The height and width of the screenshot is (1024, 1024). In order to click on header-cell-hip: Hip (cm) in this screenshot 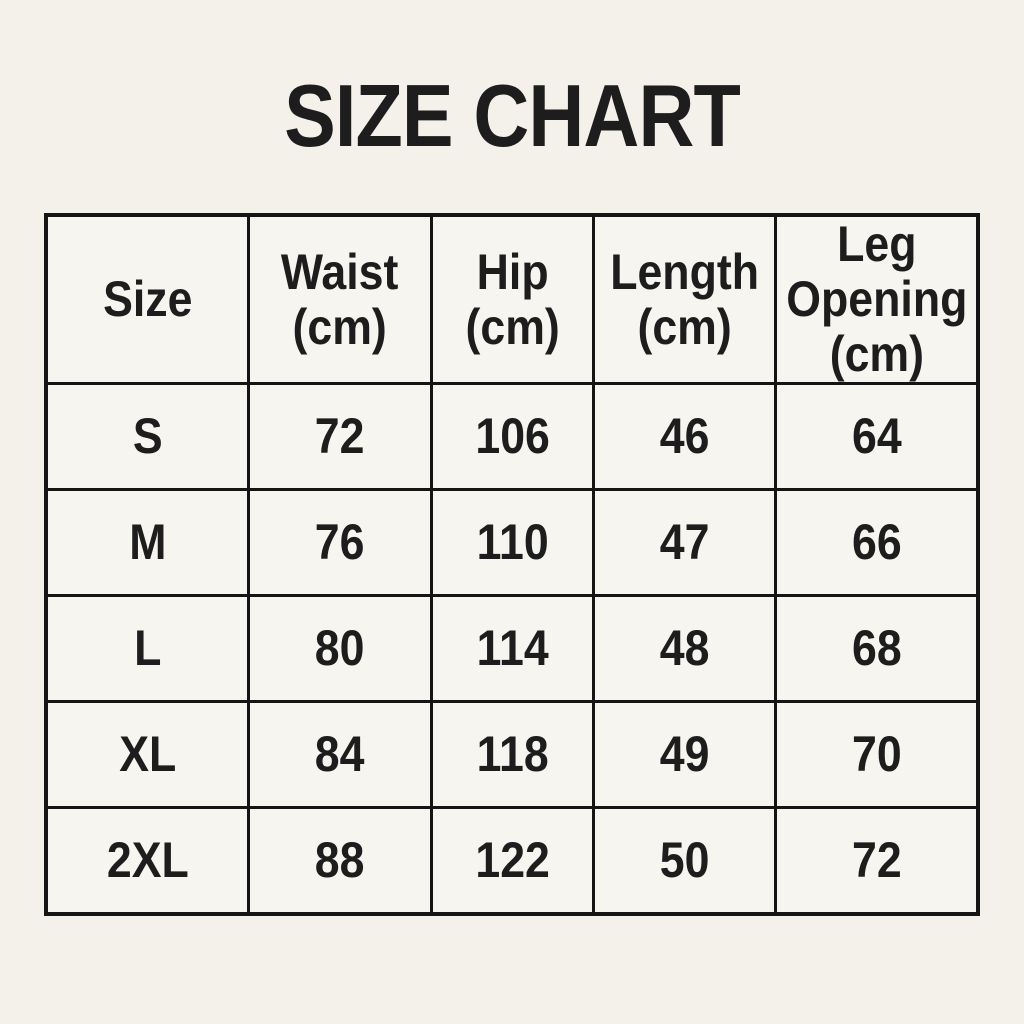, I will do `click(513, 299)`.